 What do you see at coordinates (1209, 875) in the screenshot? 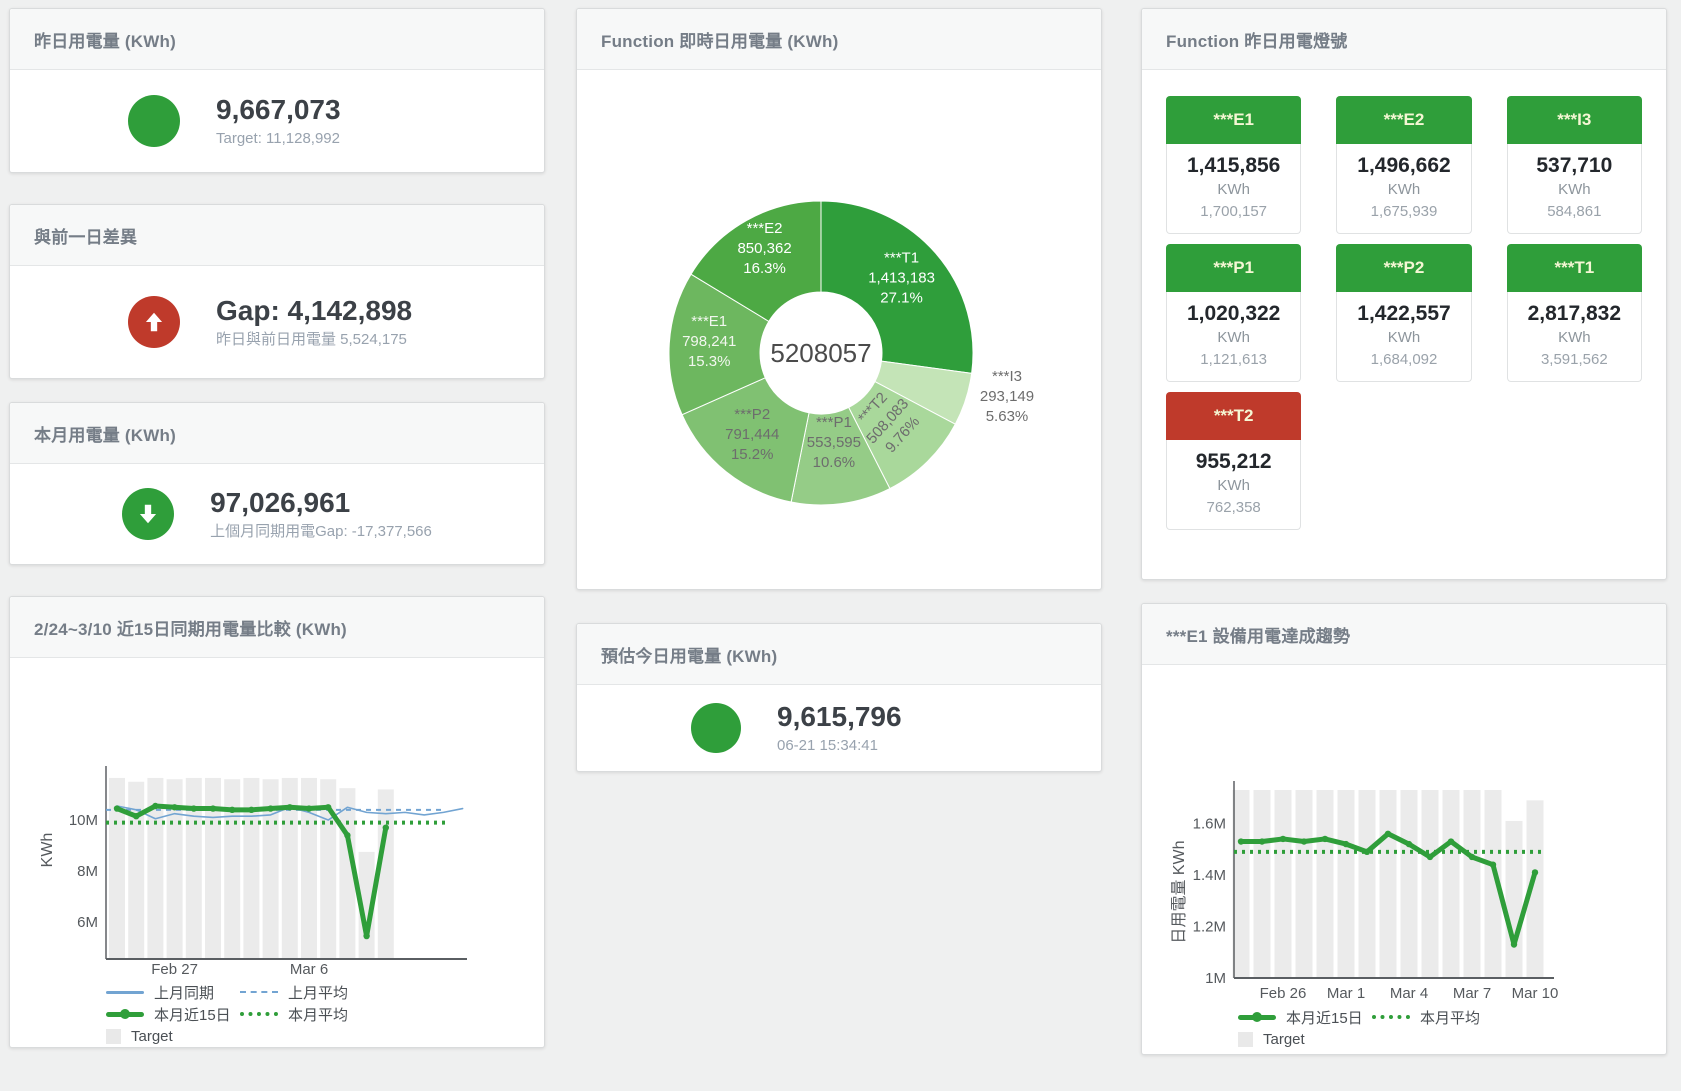
I see `y-tick-label: 1.4M` at bounding box center [1209, 875].